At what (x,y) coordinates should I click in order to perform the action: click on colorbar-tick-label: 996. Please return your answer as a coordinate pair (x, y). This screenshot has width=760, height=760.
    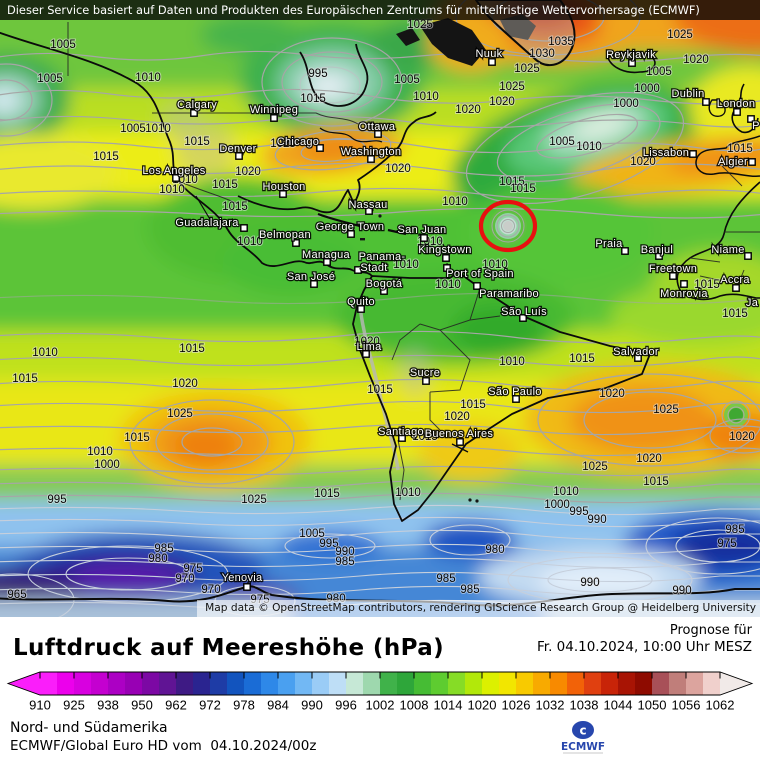
    Looking at the image, I should click on (346, 705).